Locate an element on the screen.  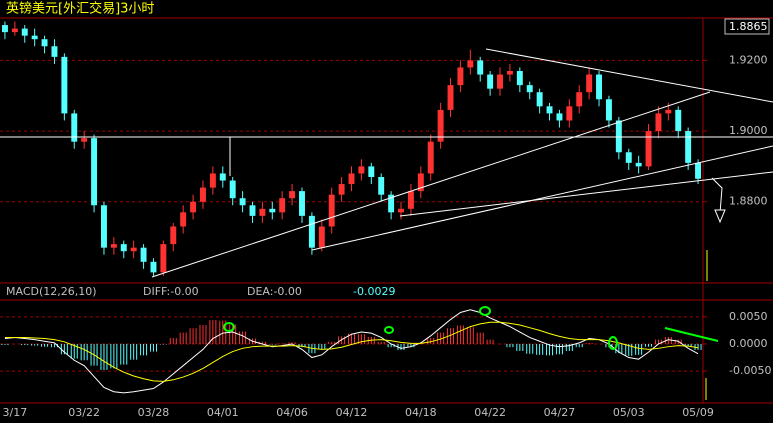
last-price: 1.8865 is located at coordinates (748, 26).